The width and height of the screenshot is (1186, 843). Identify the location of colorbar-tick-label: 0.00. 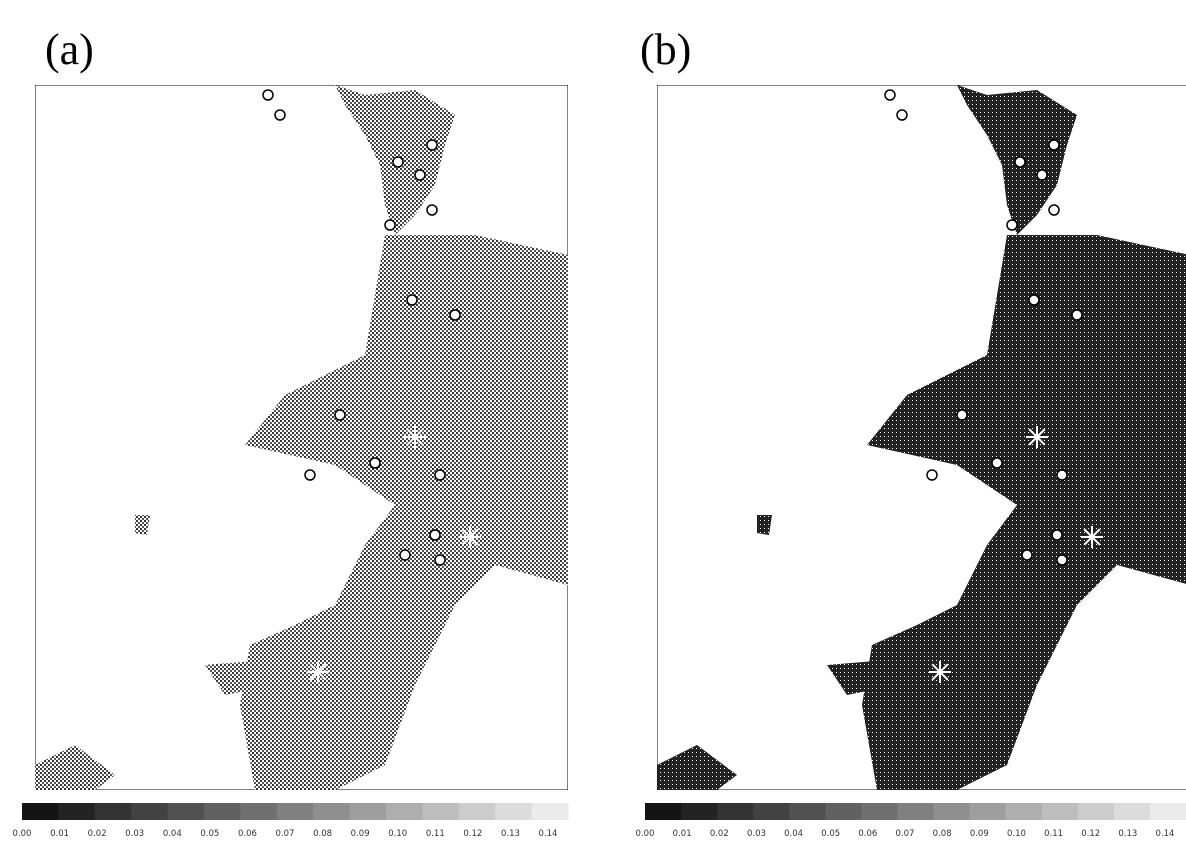
(22, 834).